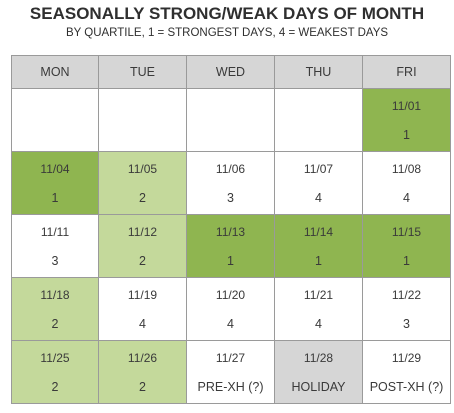 The height and width of the screenshot is (413, 454). I want to click on day-cell-fri: 11/08 4, so click(407, 183).